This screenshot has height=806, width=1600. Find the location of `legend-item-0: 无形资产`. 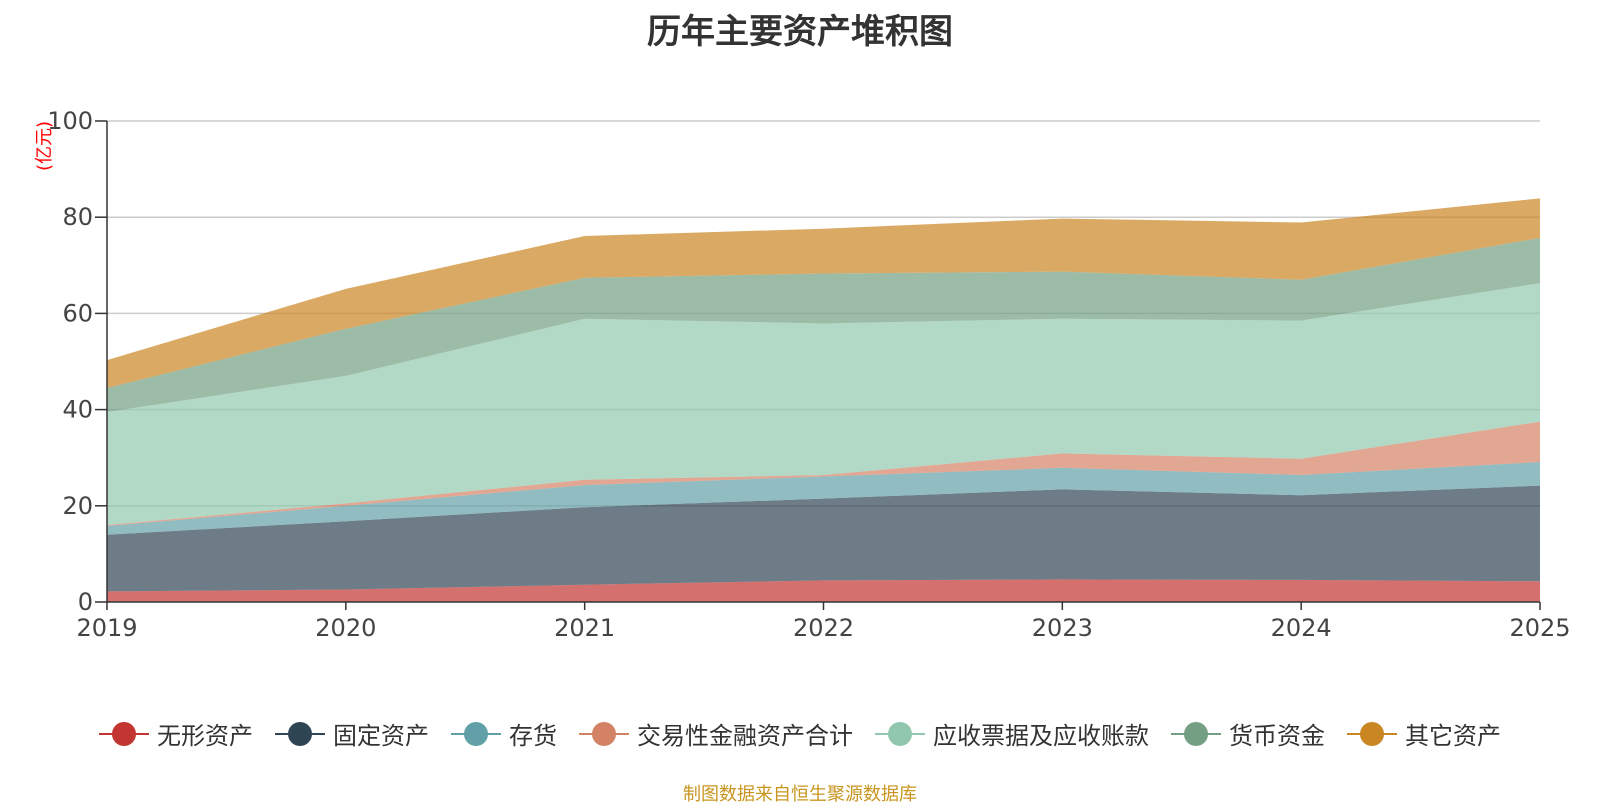

legend-item-0: 无形资产 is located at coordinates (176, 733).